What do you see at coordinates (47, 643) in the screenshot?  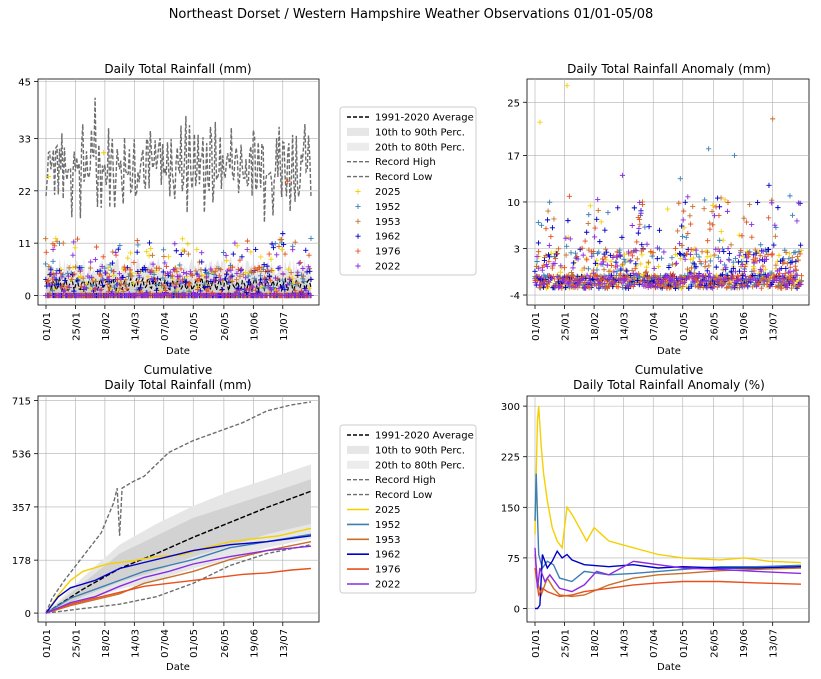 I see `cum-xtick-label-0: 01/01` at bounding box center [47, 643].